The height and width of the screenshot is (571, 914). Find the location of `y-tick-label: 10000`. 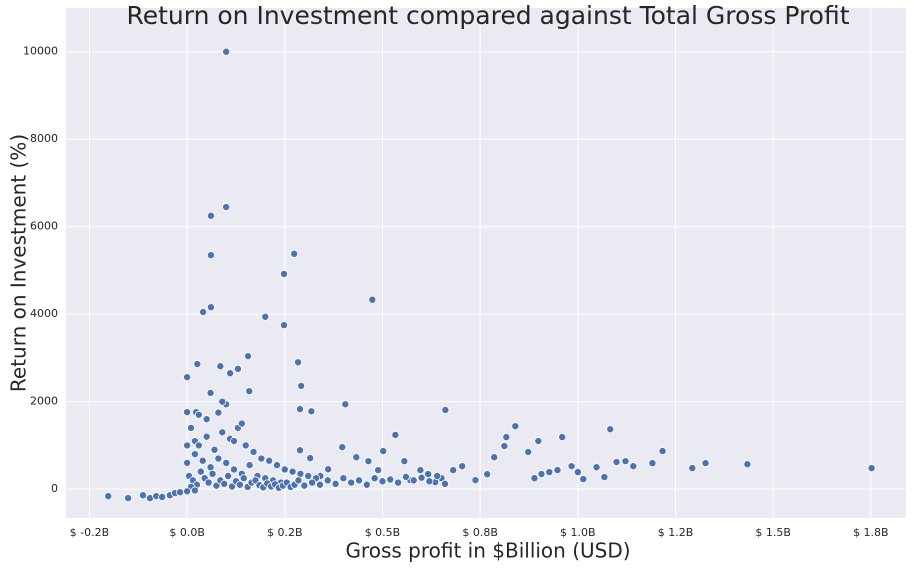

y-tick-label: 10000 is located at coordinates (40, 51).